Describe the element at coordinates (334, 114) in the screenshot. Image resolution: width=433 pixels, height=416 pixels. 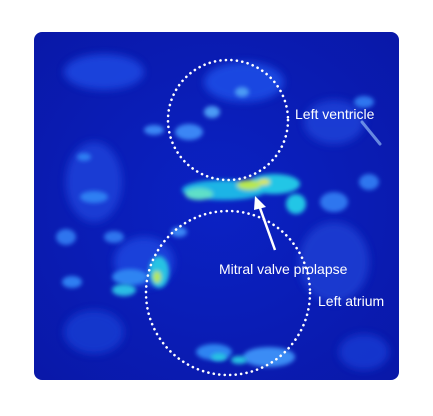
I see `left-ventricle-label: Left ventricle` at that location.